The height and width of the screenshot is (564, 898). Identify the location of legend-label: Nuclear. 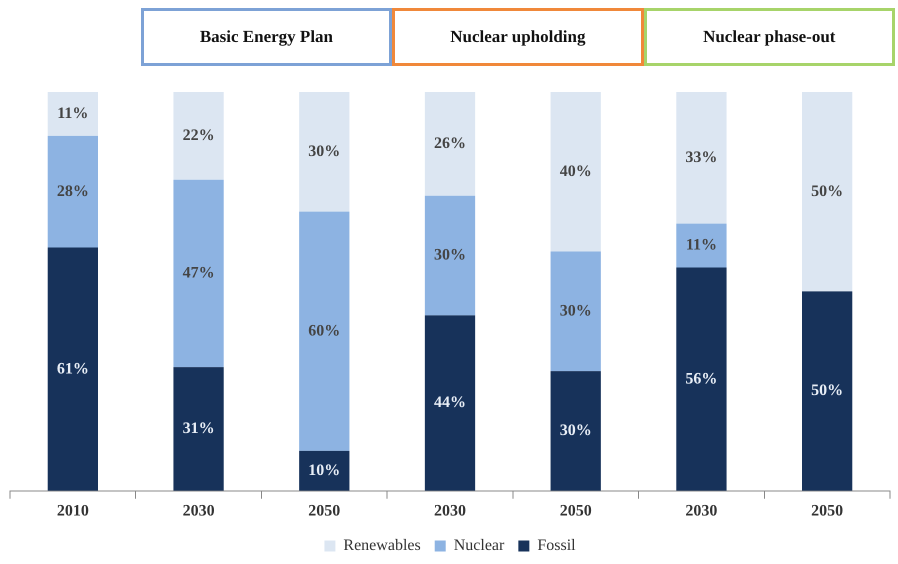
(480, 545).